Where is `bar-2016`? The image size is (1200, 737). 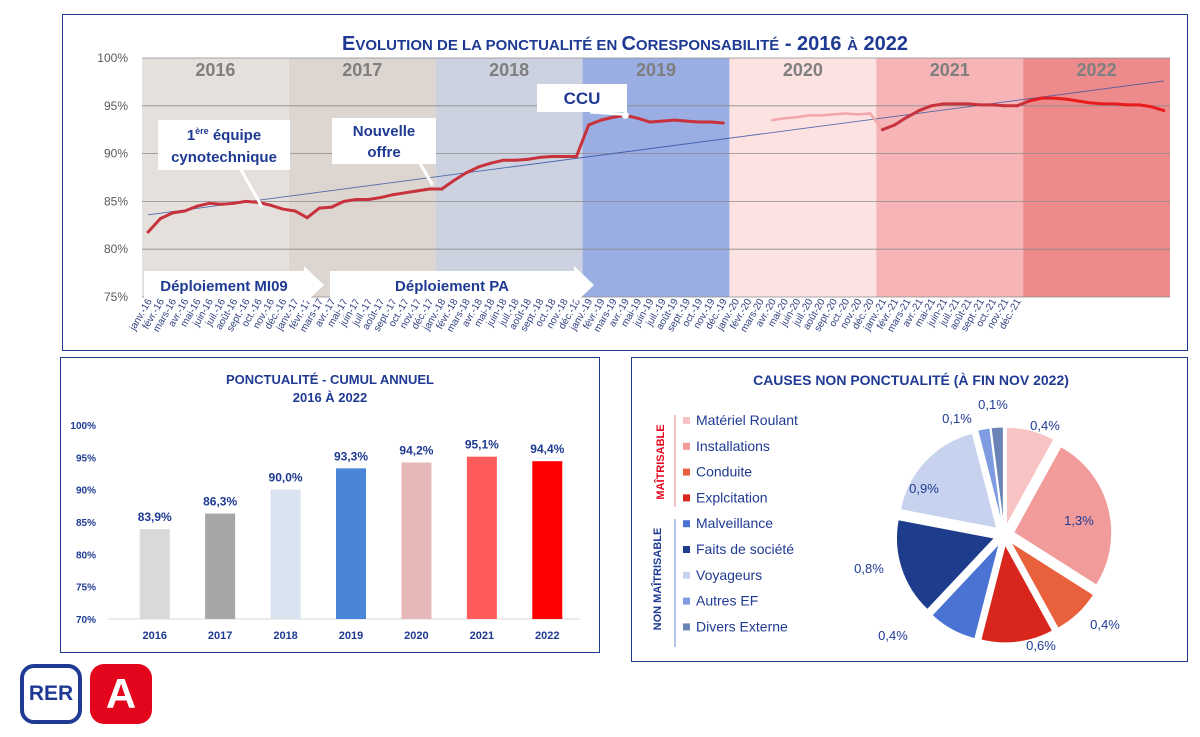
bar-2016 is located at coordinates (154, 574).